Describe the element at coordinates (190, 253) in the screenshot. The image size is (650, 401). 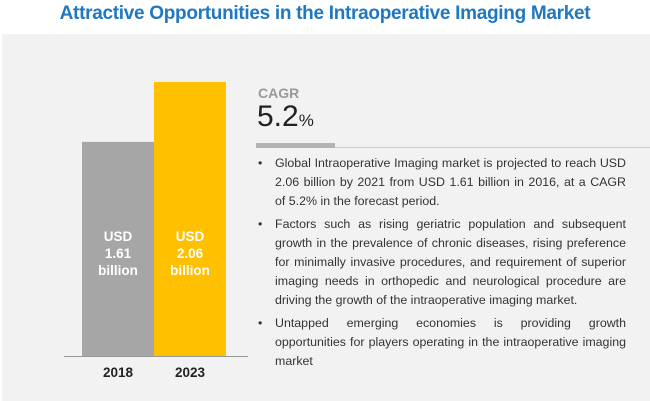
I see `bar-data-label: 2.06` at that location.